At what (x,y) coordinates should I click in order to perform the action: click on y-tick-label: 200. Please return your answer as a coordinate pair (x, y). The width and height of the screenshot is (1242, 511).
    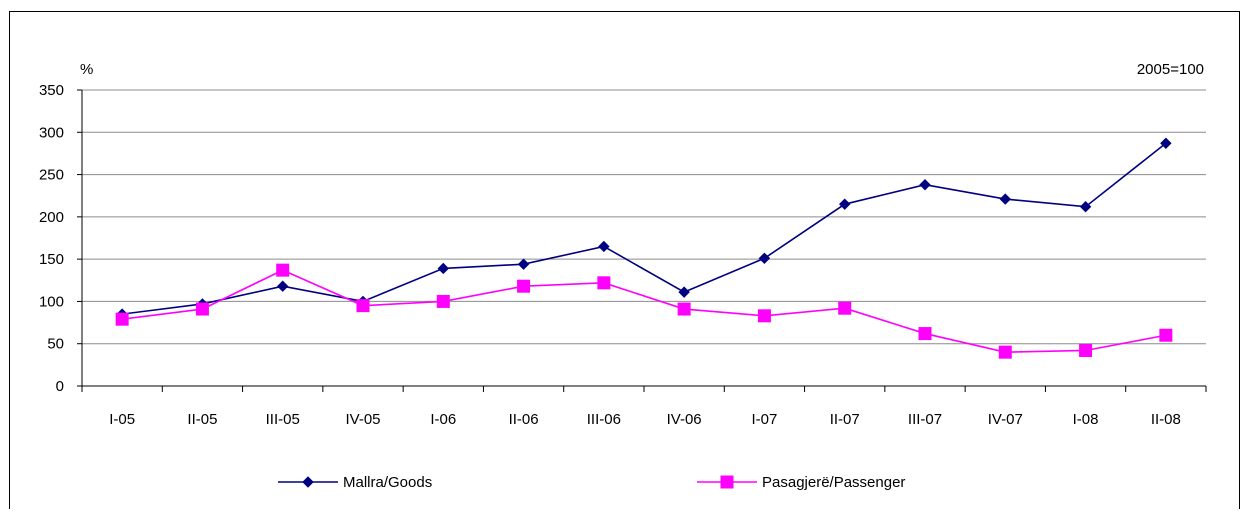
    Looking at the image, I should click on (51, 217).